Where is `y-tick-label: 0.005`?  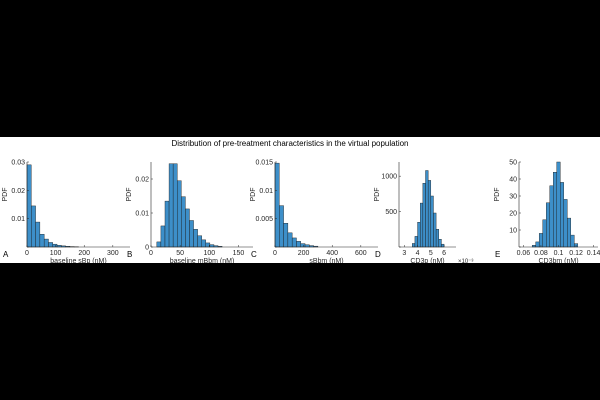 y-tick-label: 0.005 is located at coordinates (264, 219).